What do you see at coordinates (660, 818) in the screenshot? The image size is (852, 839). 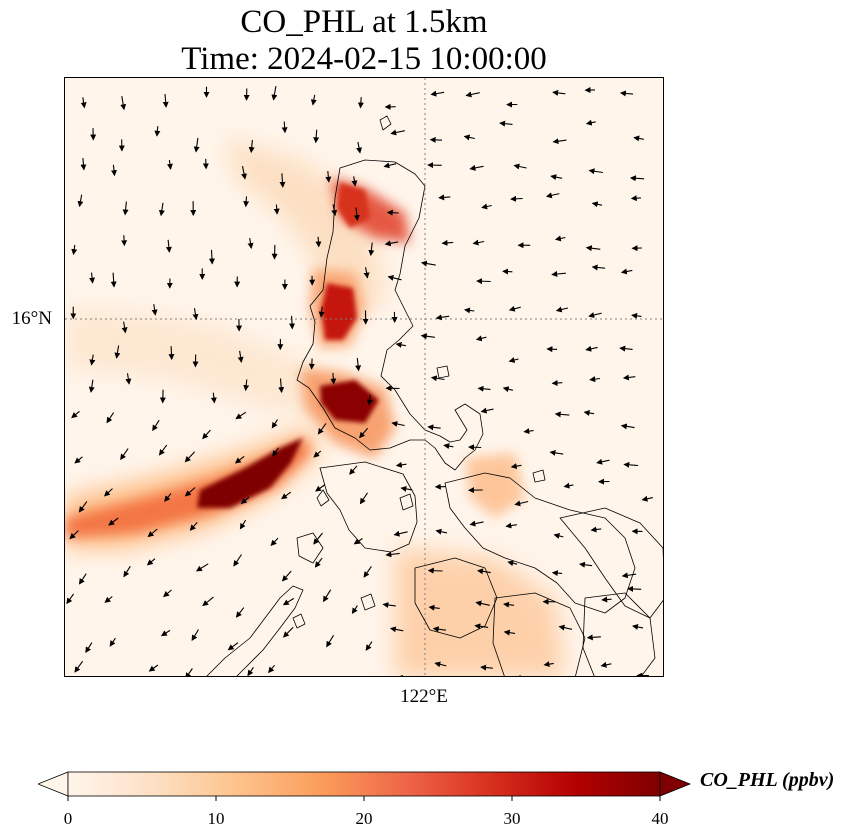 I see `colorbar-tick-label: 40` at bounding box center [660, 818].